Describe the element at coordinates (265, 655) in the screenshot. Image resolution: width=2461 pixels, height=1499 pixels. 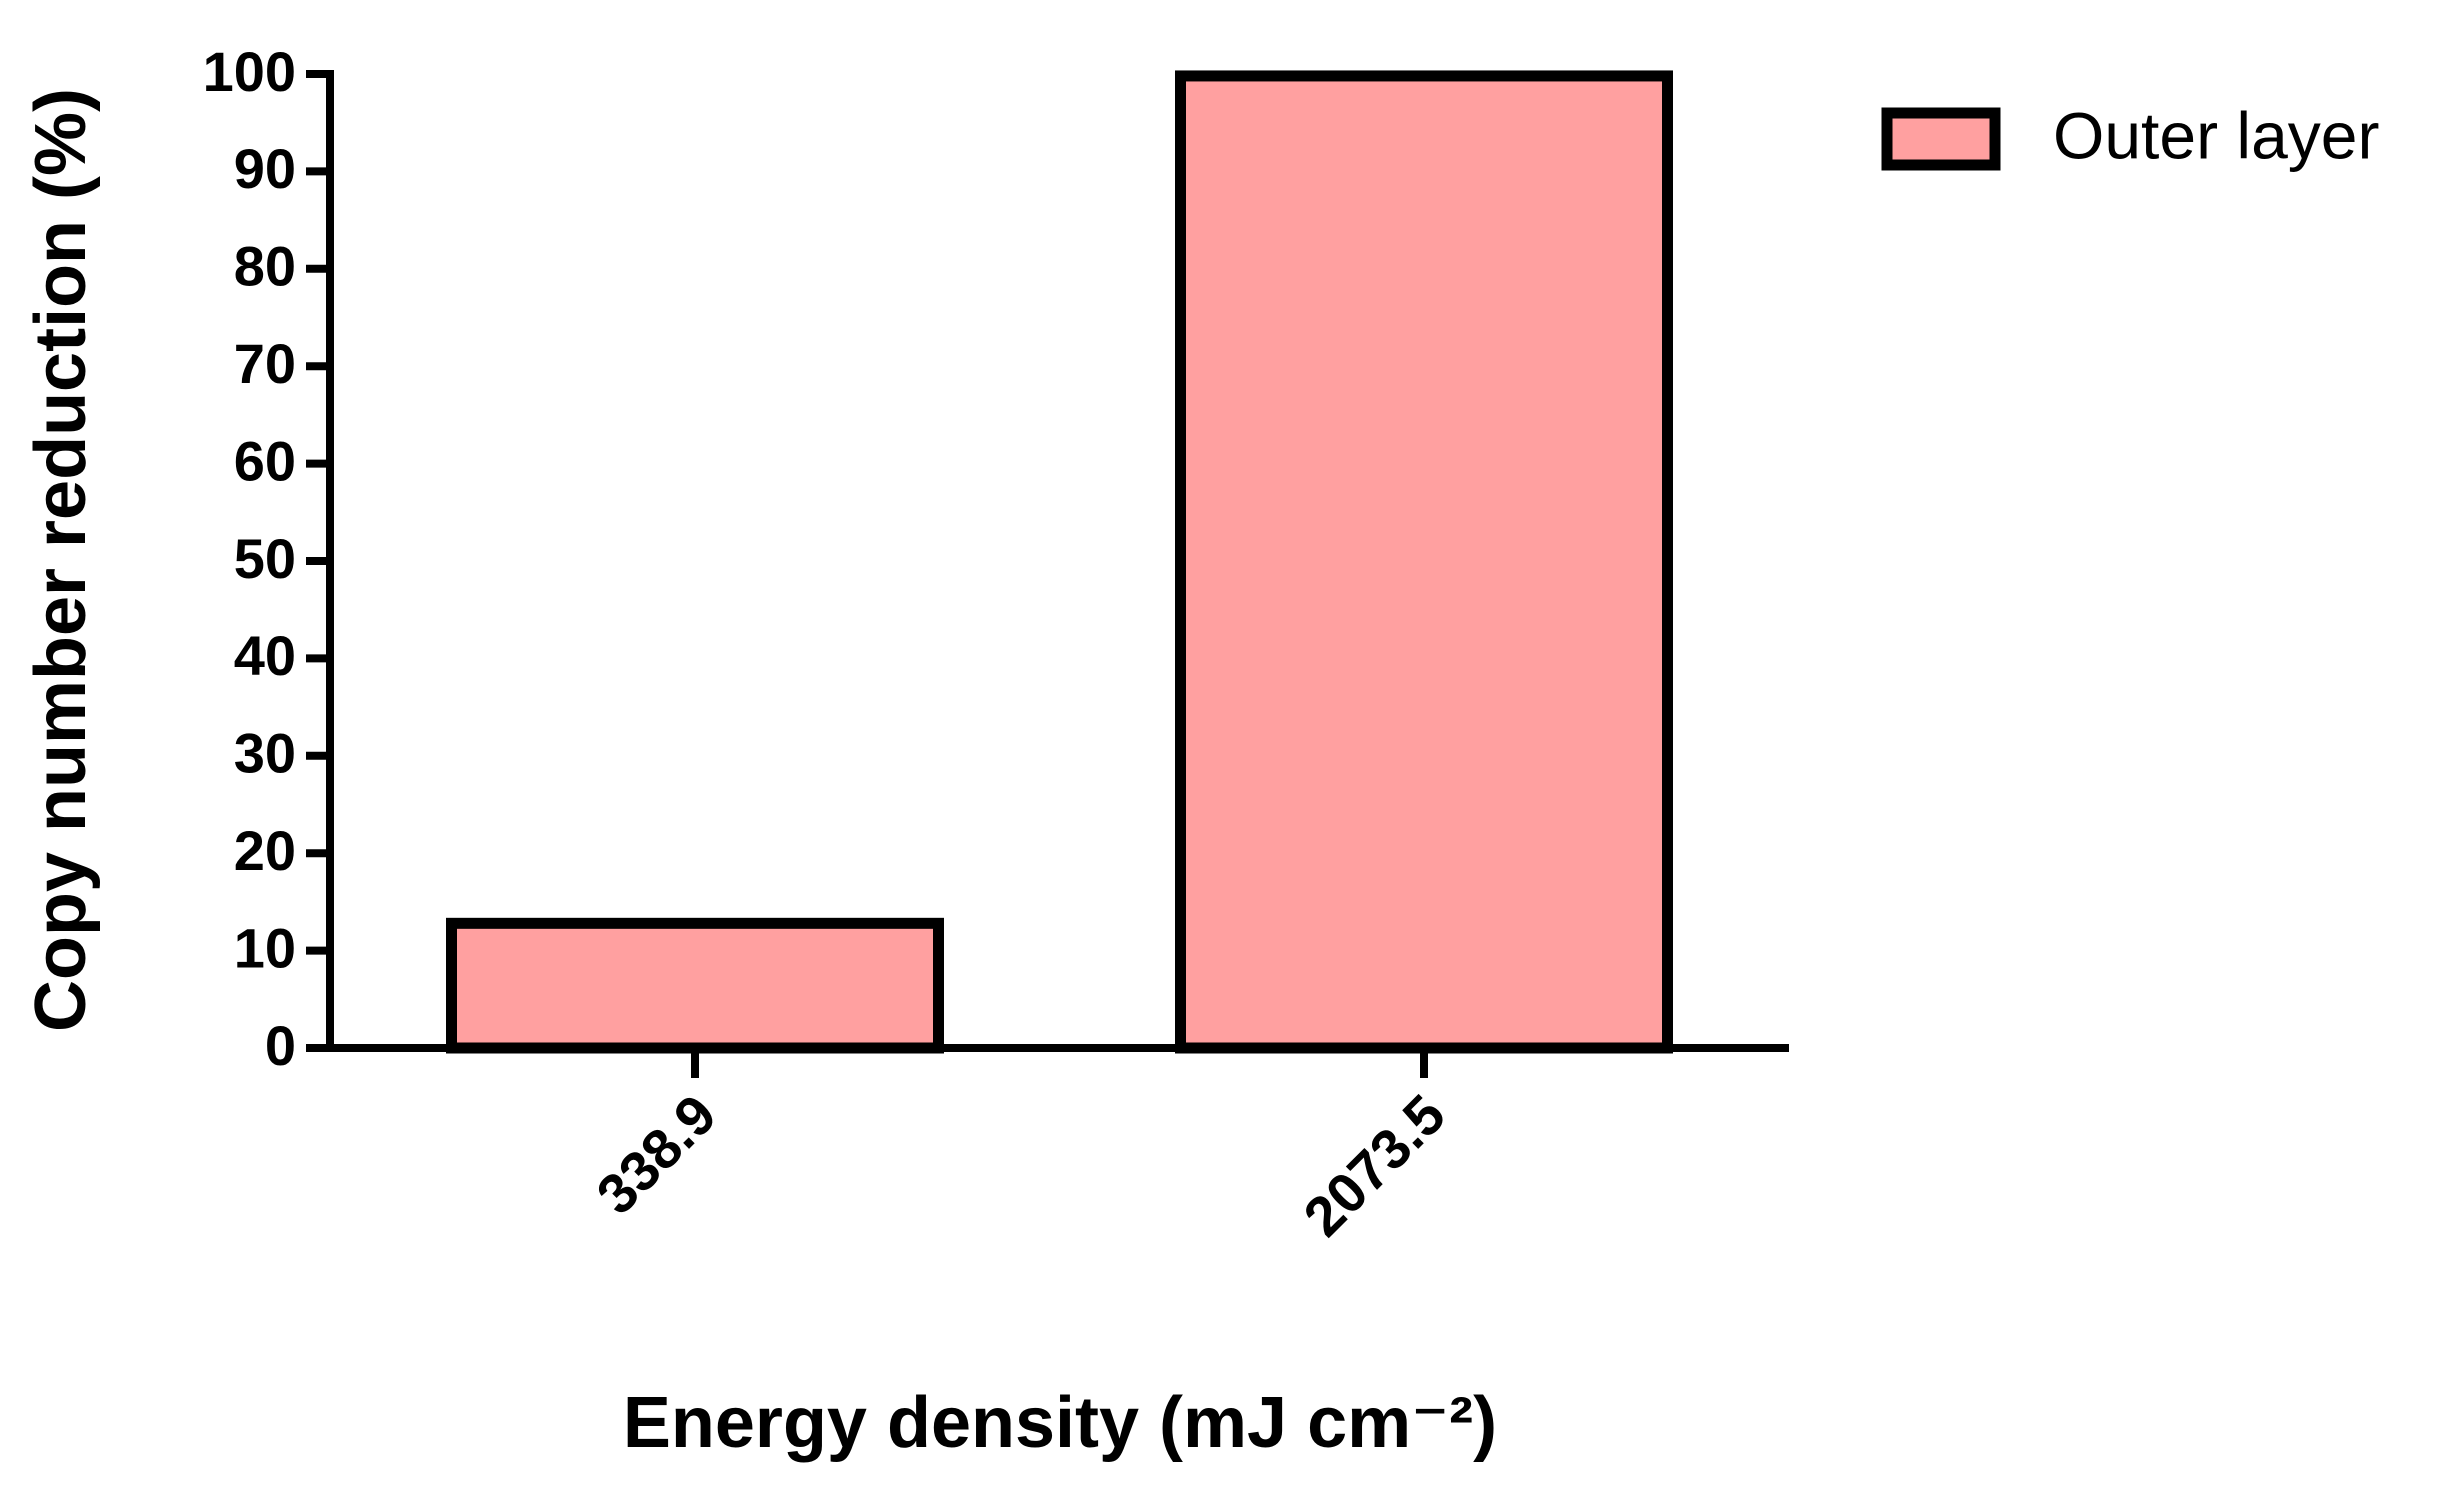
I see `y-tick-label: 40` at that location.